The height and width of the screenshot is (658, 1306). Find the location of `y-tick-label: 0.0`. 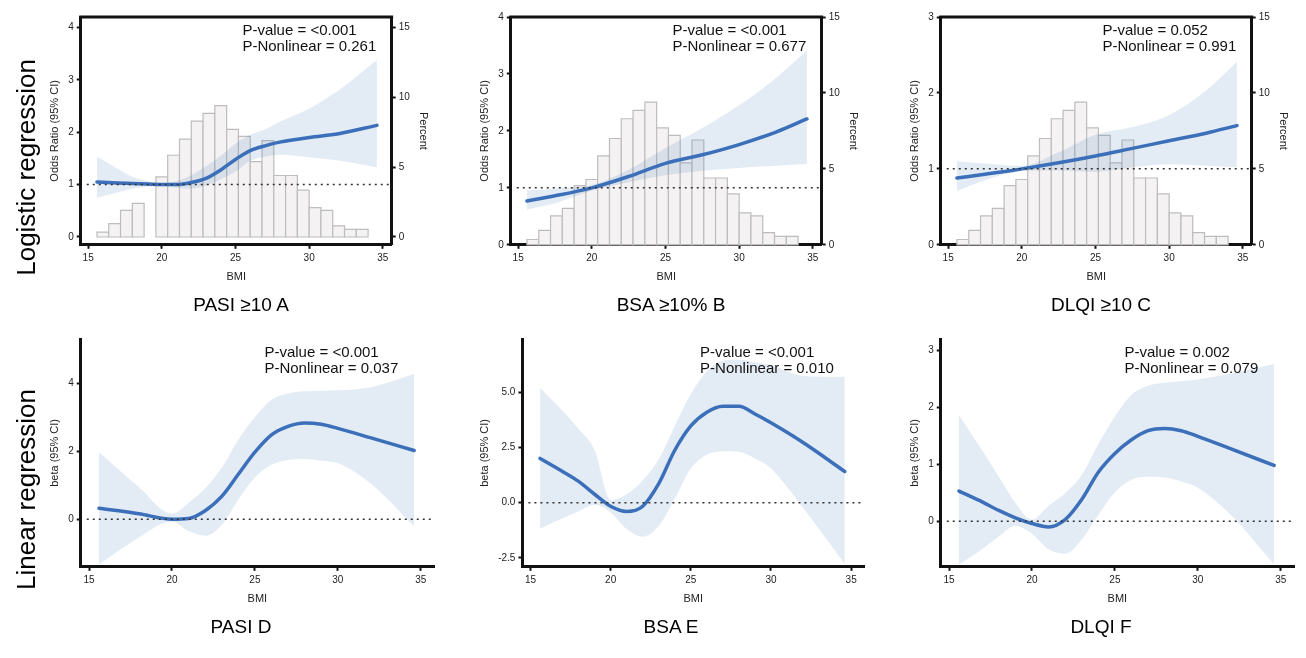

y-tick-label: 0.0 is located at coordinates (508, 502).